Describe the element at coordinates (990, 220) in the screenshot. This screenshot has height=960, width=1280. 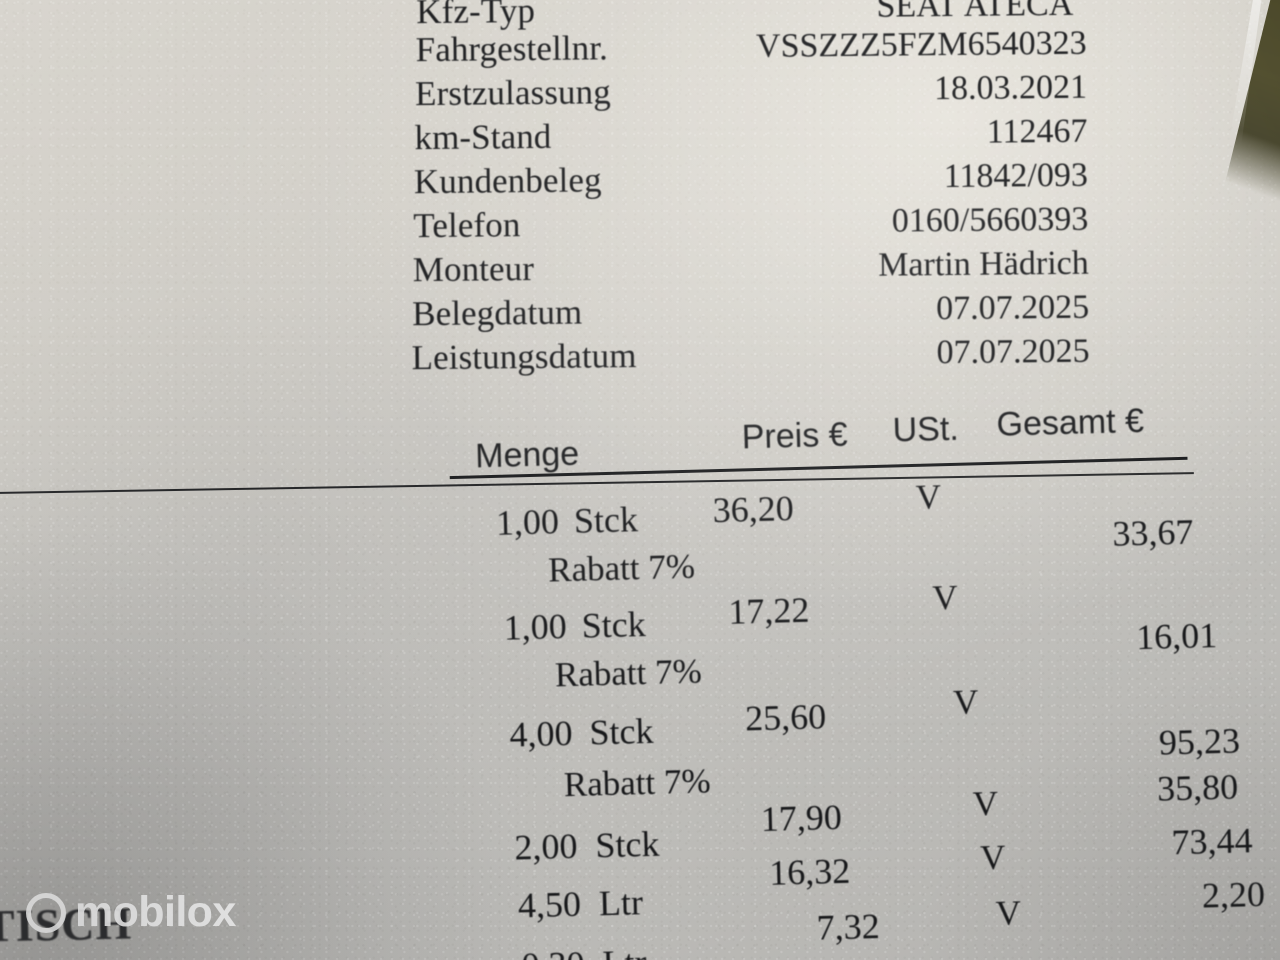
I see `value-telefon: 0160/5660393` at that location.